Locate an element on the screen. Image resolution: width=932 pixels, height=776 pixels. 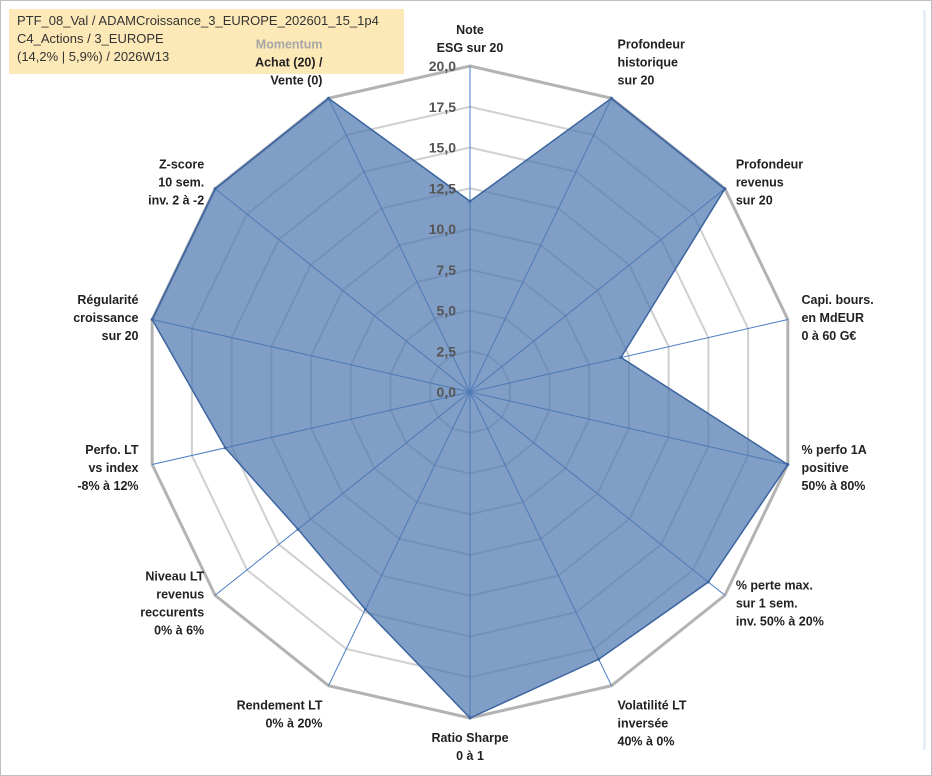
axis-label: ESG sur 20 is located at coordinates (470, 48).